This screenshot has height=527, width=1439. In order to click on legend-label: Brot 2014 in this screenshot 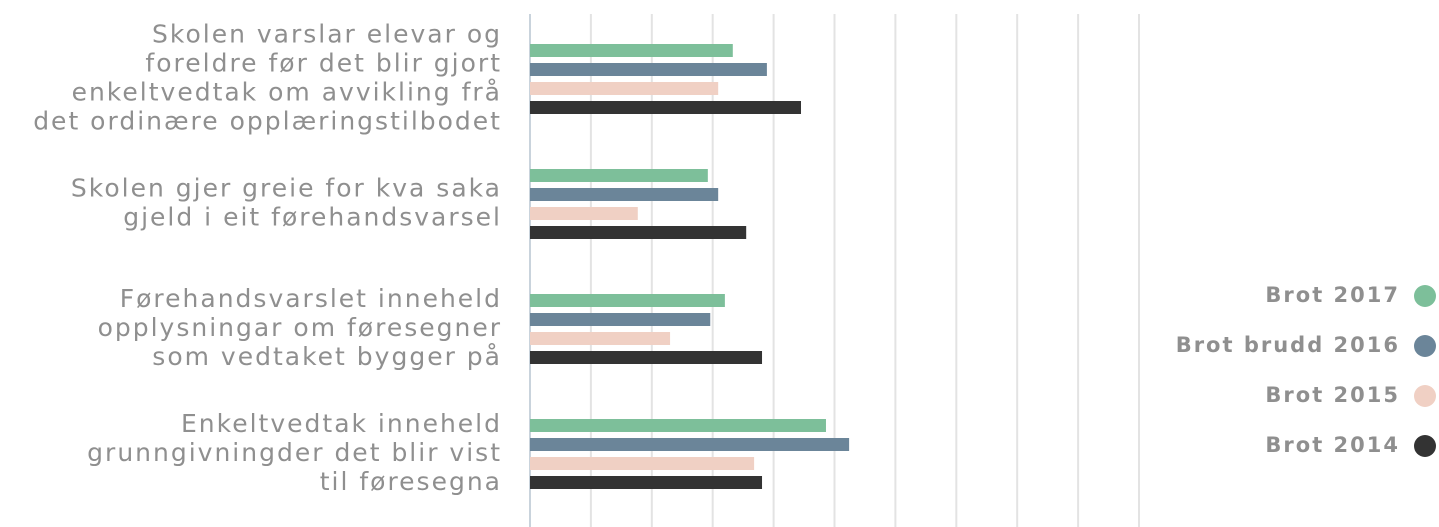, I will do `click(1332, 445)`.